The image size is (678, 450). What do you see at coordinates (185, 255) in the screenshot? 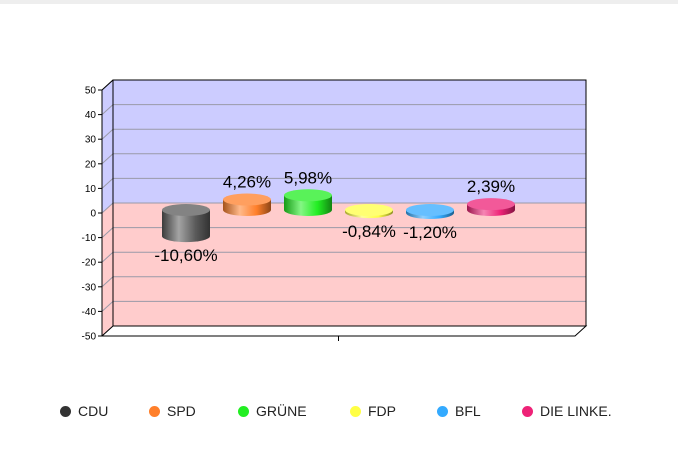
I see `data-label: -10,60%` at bounding box center [185, 255].